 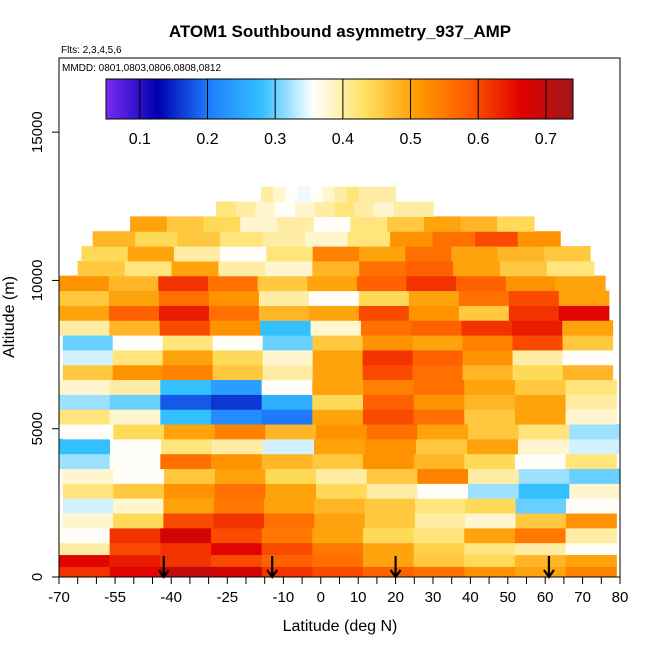 I want to click on x-tick-label: -25, so click(x=227, y=597).